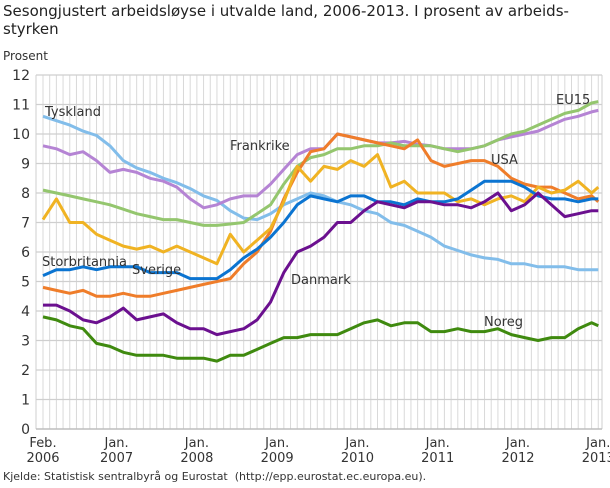 Image resolution: width=610 pixels, height=488 pixels. I want to click on y-tick-label: 2, so click(25, 371).